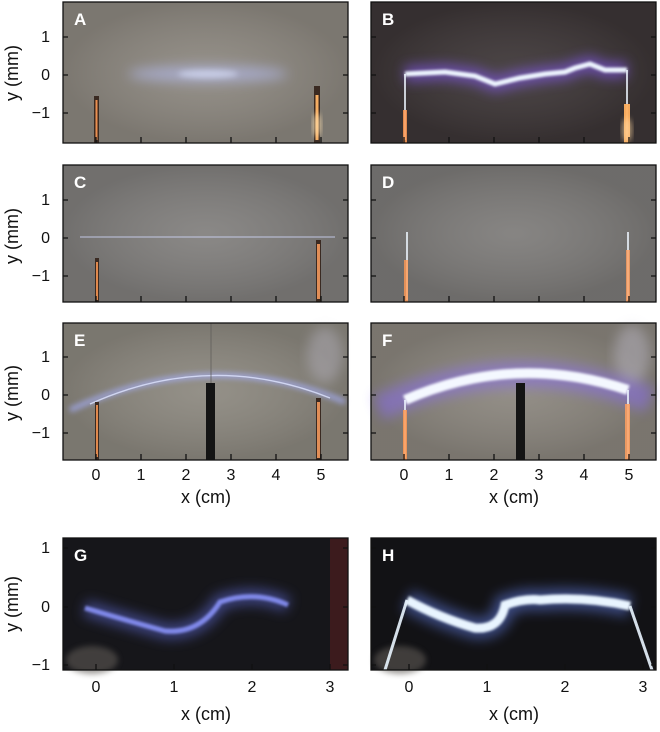  What do you see at coordinates (41, 665) in the screenshot?
I see `y-tick-row-4: −1` at bounding box center [41, 665].